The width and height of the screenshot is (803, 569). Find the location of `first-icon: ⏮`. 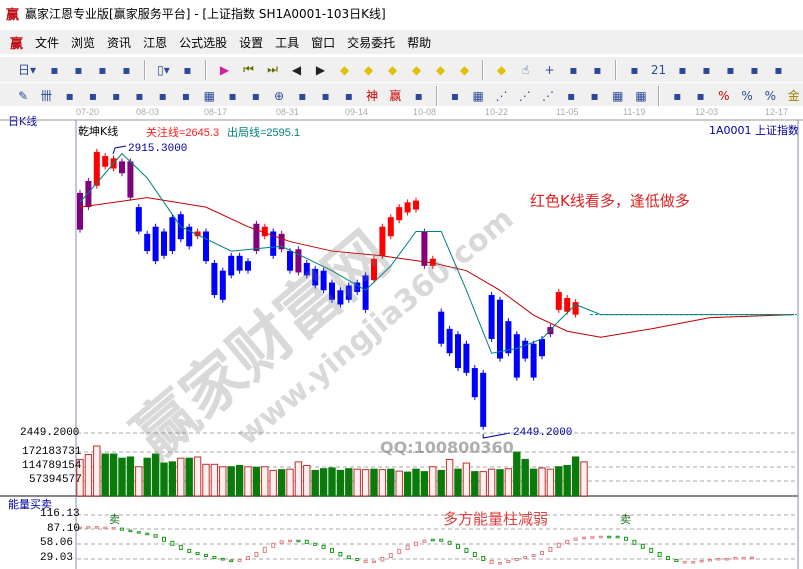

first-icon: ⏮ is located at coordinates (248, 69).